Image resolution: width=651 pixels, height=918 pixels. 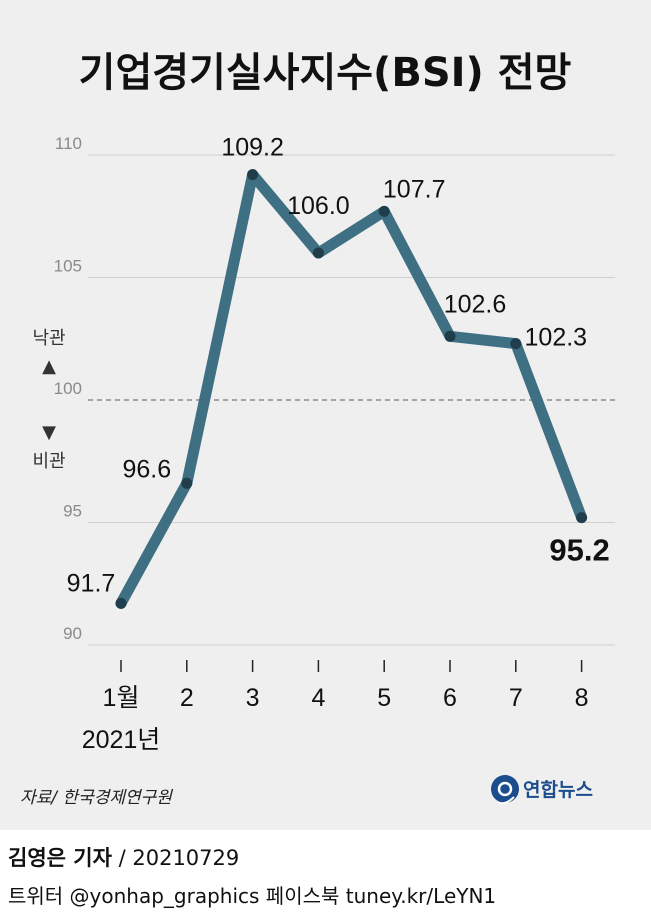 I want to click on chart-title: 기업경기실사지수(BSI) 전망, so click(x=325, y=73).